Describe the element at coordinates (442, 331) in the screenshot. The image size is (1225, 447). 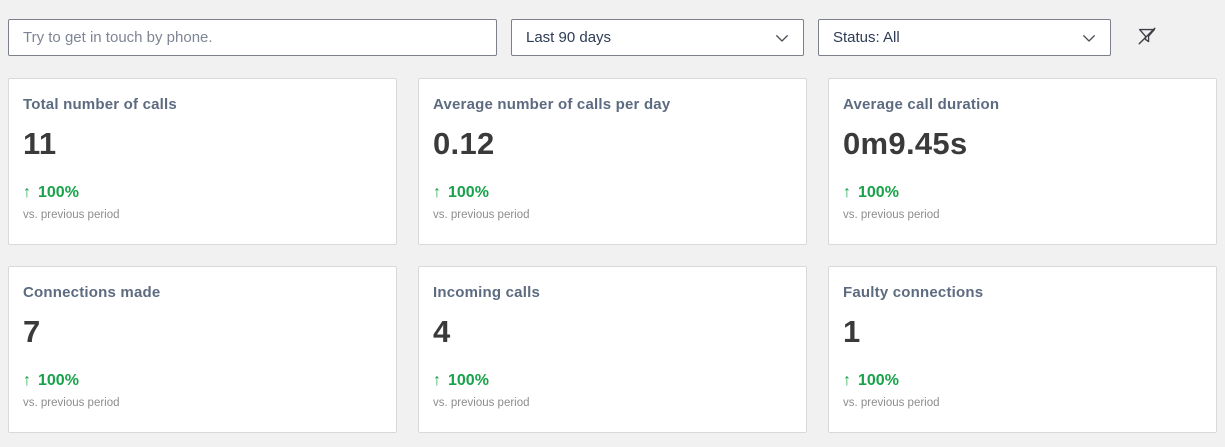
I see `card-value: 4` at that location.